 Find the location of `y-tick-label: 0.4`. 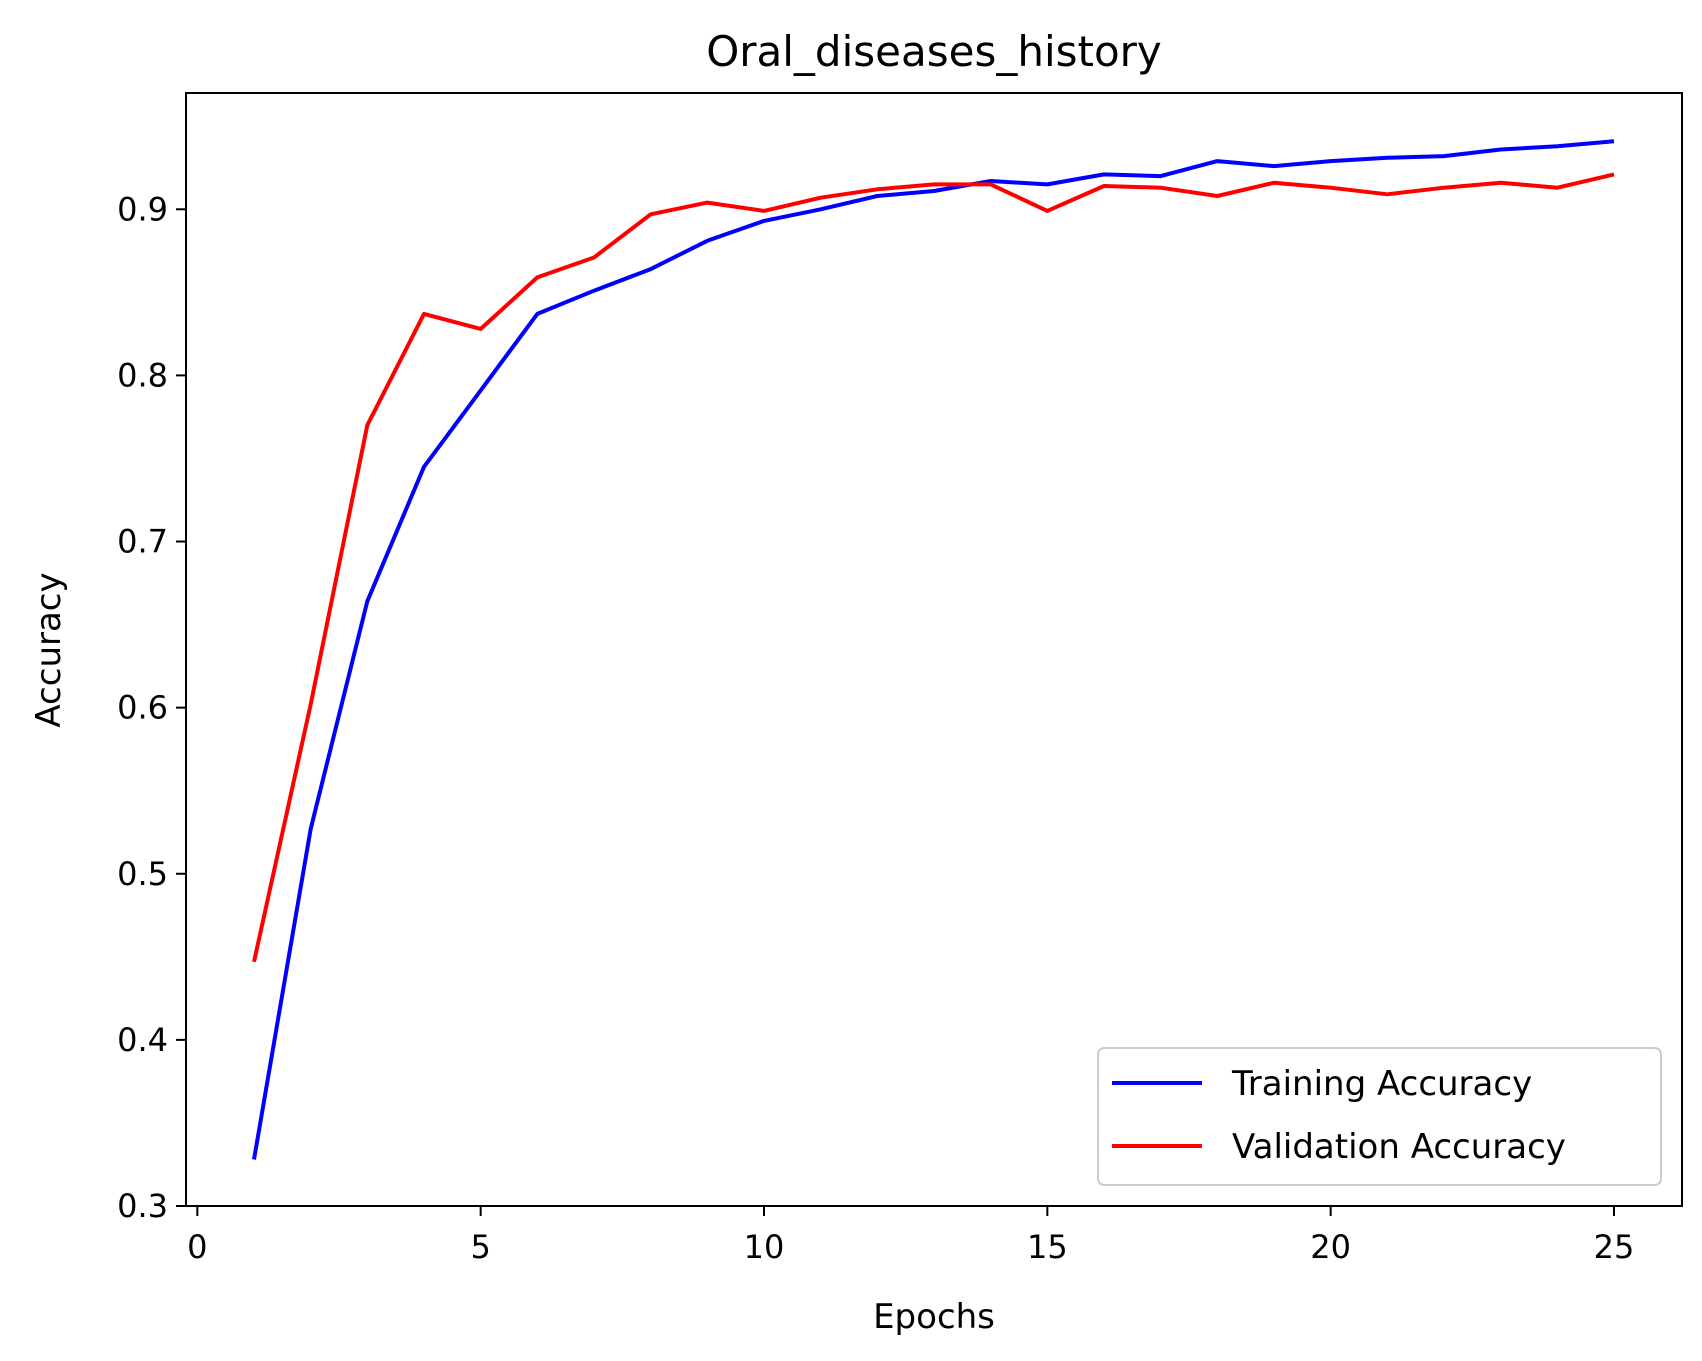

y-tick-label: 0.4 is located at coordinates (142, 1040).